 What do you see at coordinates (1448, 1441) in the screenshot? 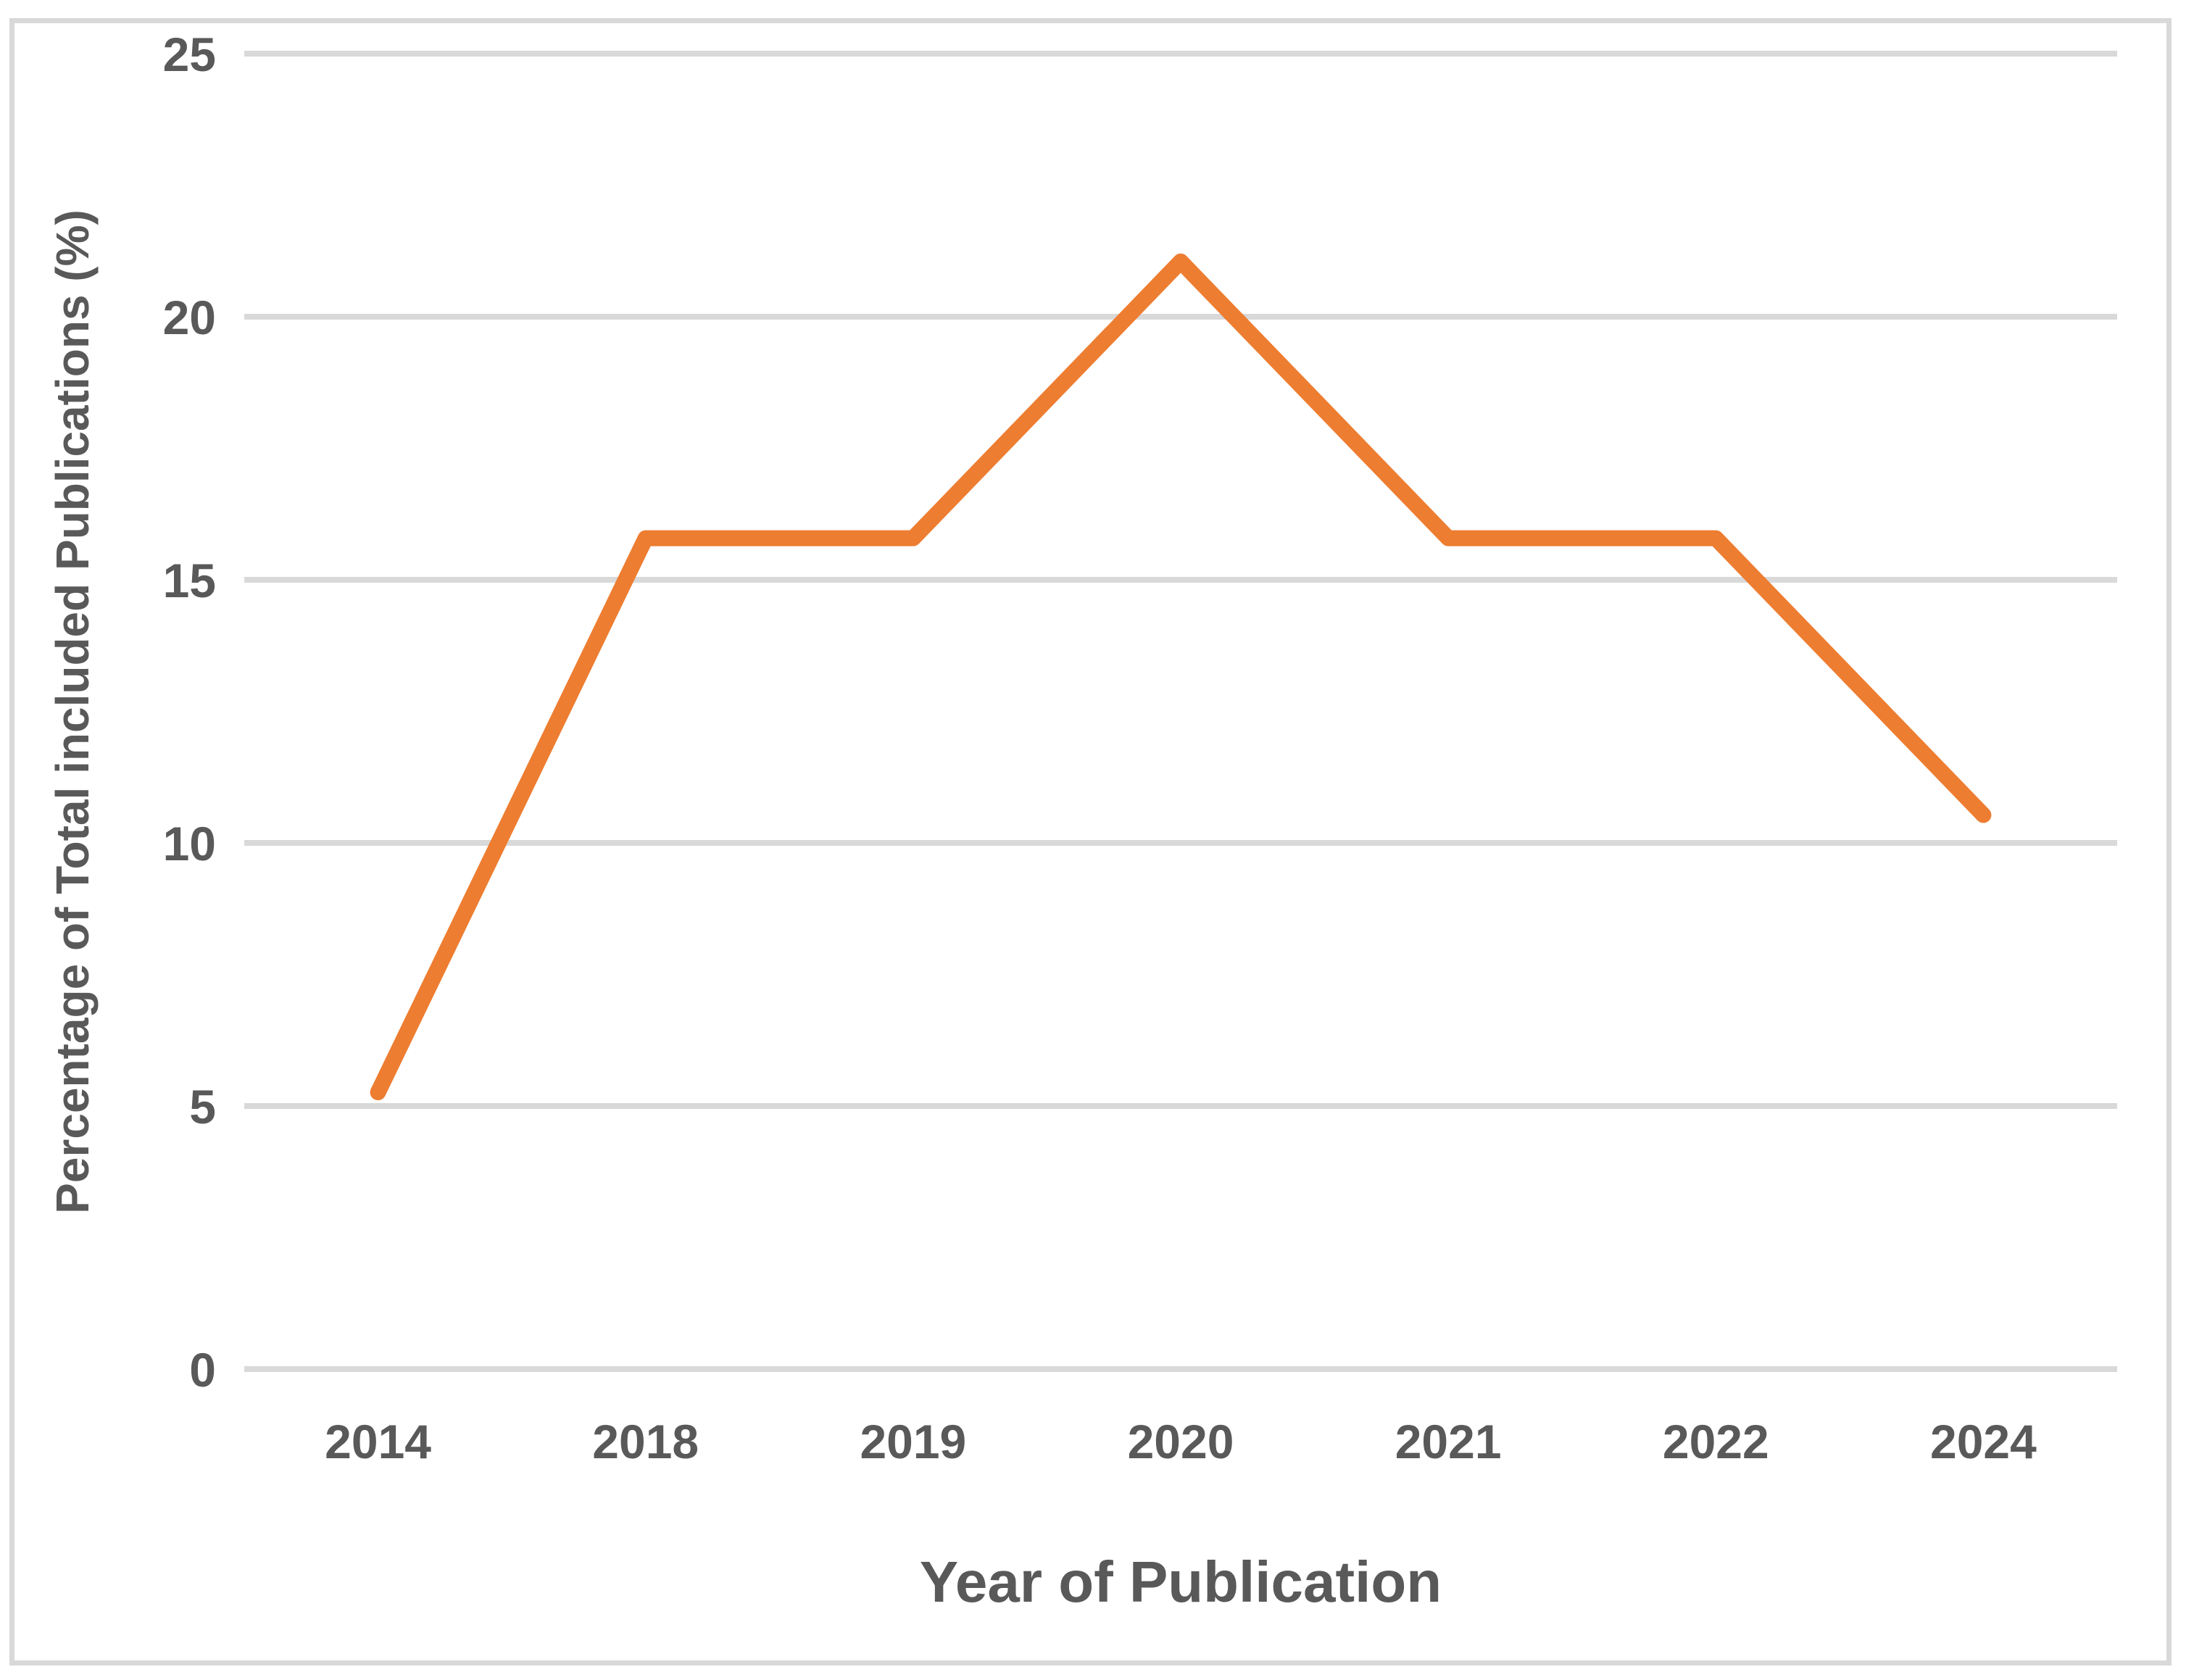
I see `x-tick-label: 2021` at bounding box center [1448, 1441].